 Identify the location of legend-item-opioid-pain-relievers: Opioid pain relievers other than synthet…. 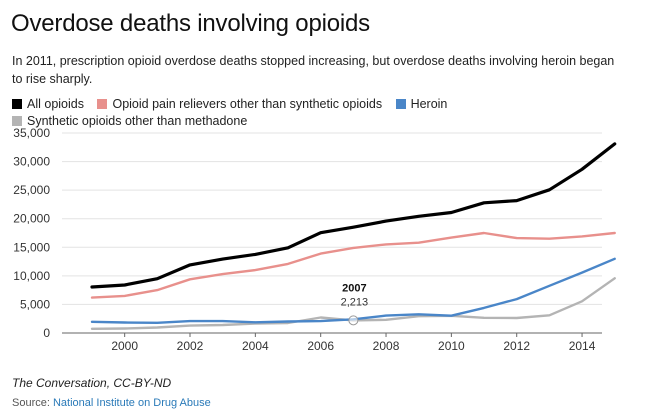
(239, 104).